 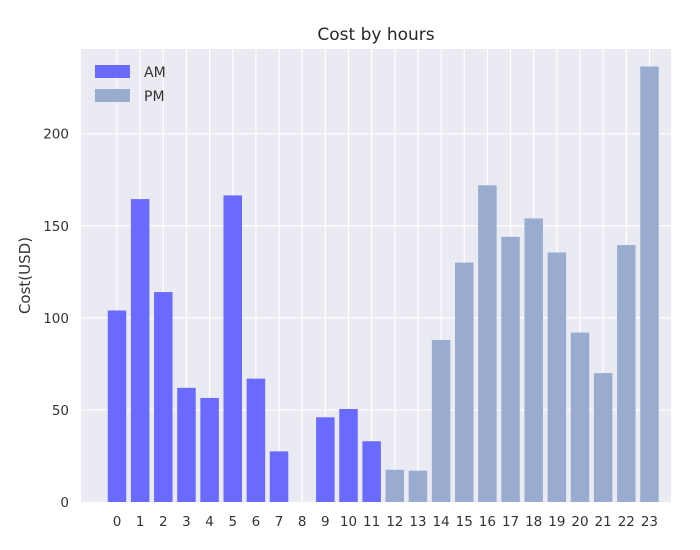 I want to click on y-tick-label: 0, so click(x=64, y=503).